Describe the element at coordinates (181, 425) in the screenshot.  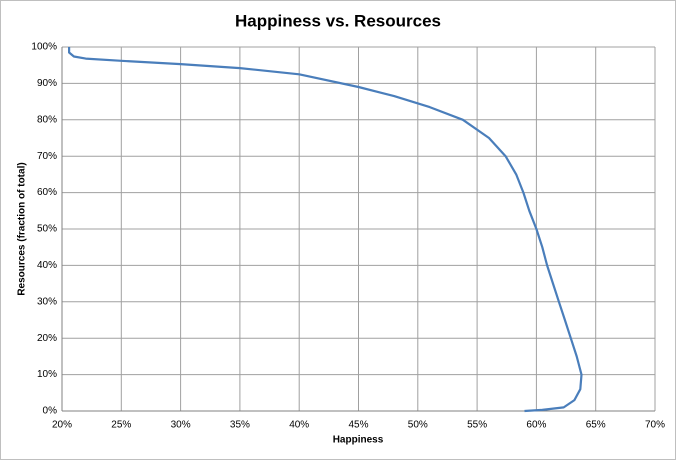
I see `x-tick-label: 30%` at that location.